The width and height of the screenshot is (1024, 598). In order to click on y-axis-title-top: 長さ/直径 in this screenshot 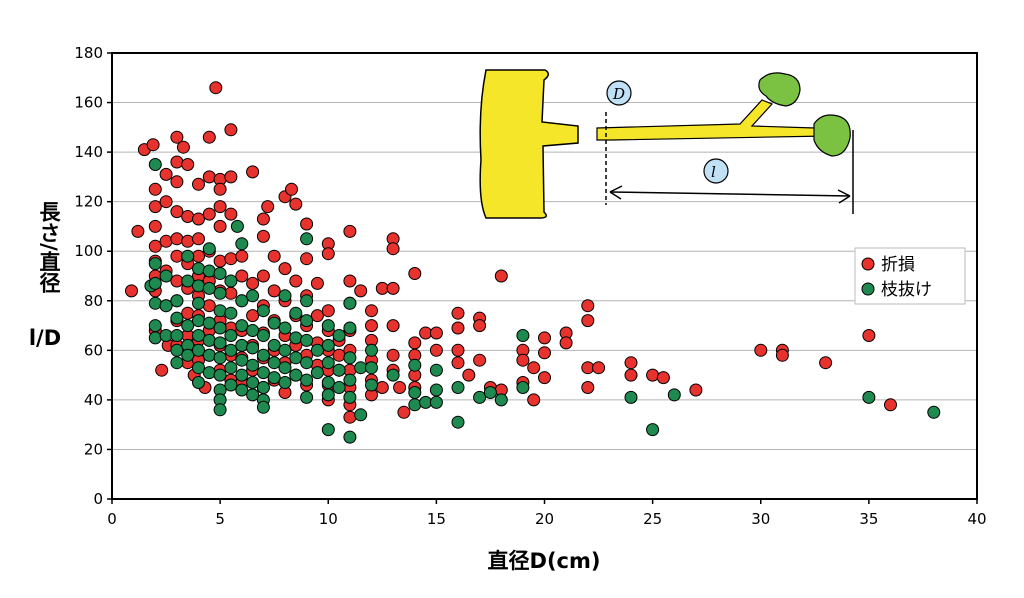, I will do `click(49, 247)`.